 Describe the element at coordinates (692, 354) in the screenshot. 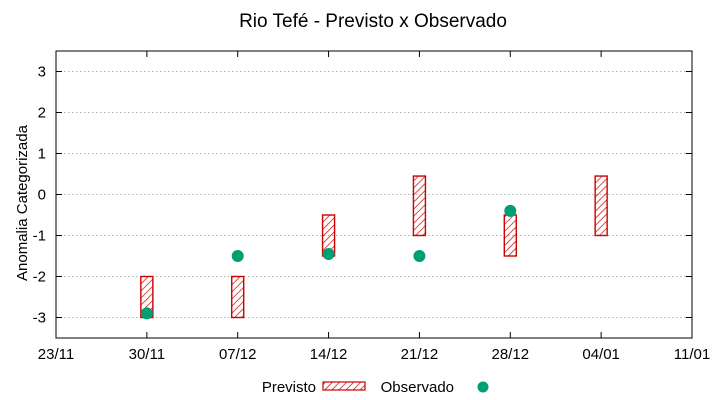

I see `x-tick-label: 11/01` at that location.